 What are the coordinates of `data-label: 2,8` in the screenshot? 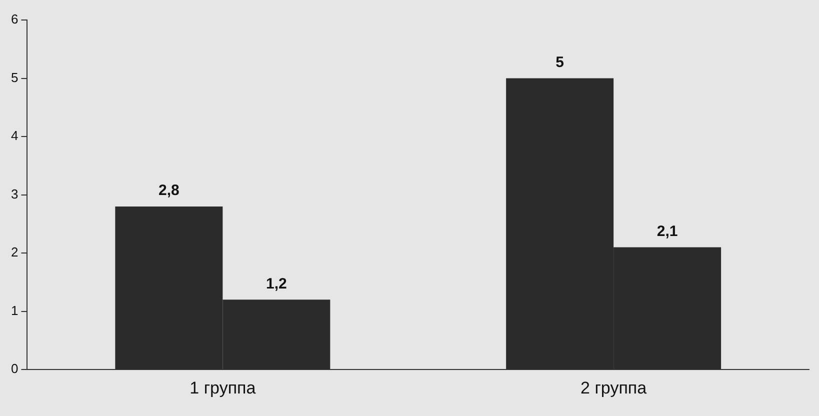 It's located at (169, 191).